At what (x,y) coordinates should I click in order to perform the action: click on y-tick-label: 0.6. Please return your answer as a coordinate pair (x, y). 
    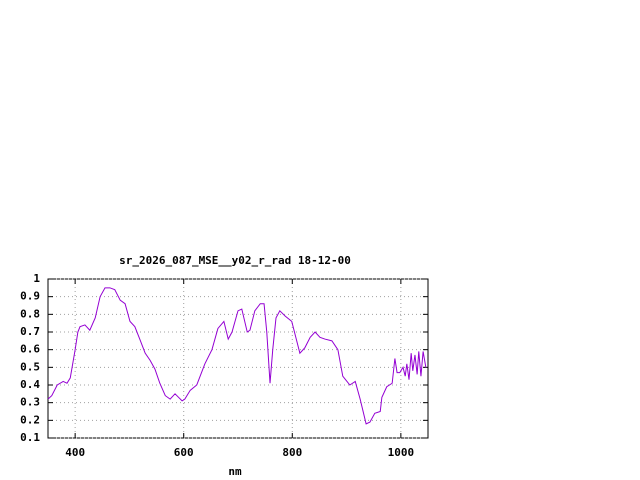
    Looking at the image, I should click on (30, 349).